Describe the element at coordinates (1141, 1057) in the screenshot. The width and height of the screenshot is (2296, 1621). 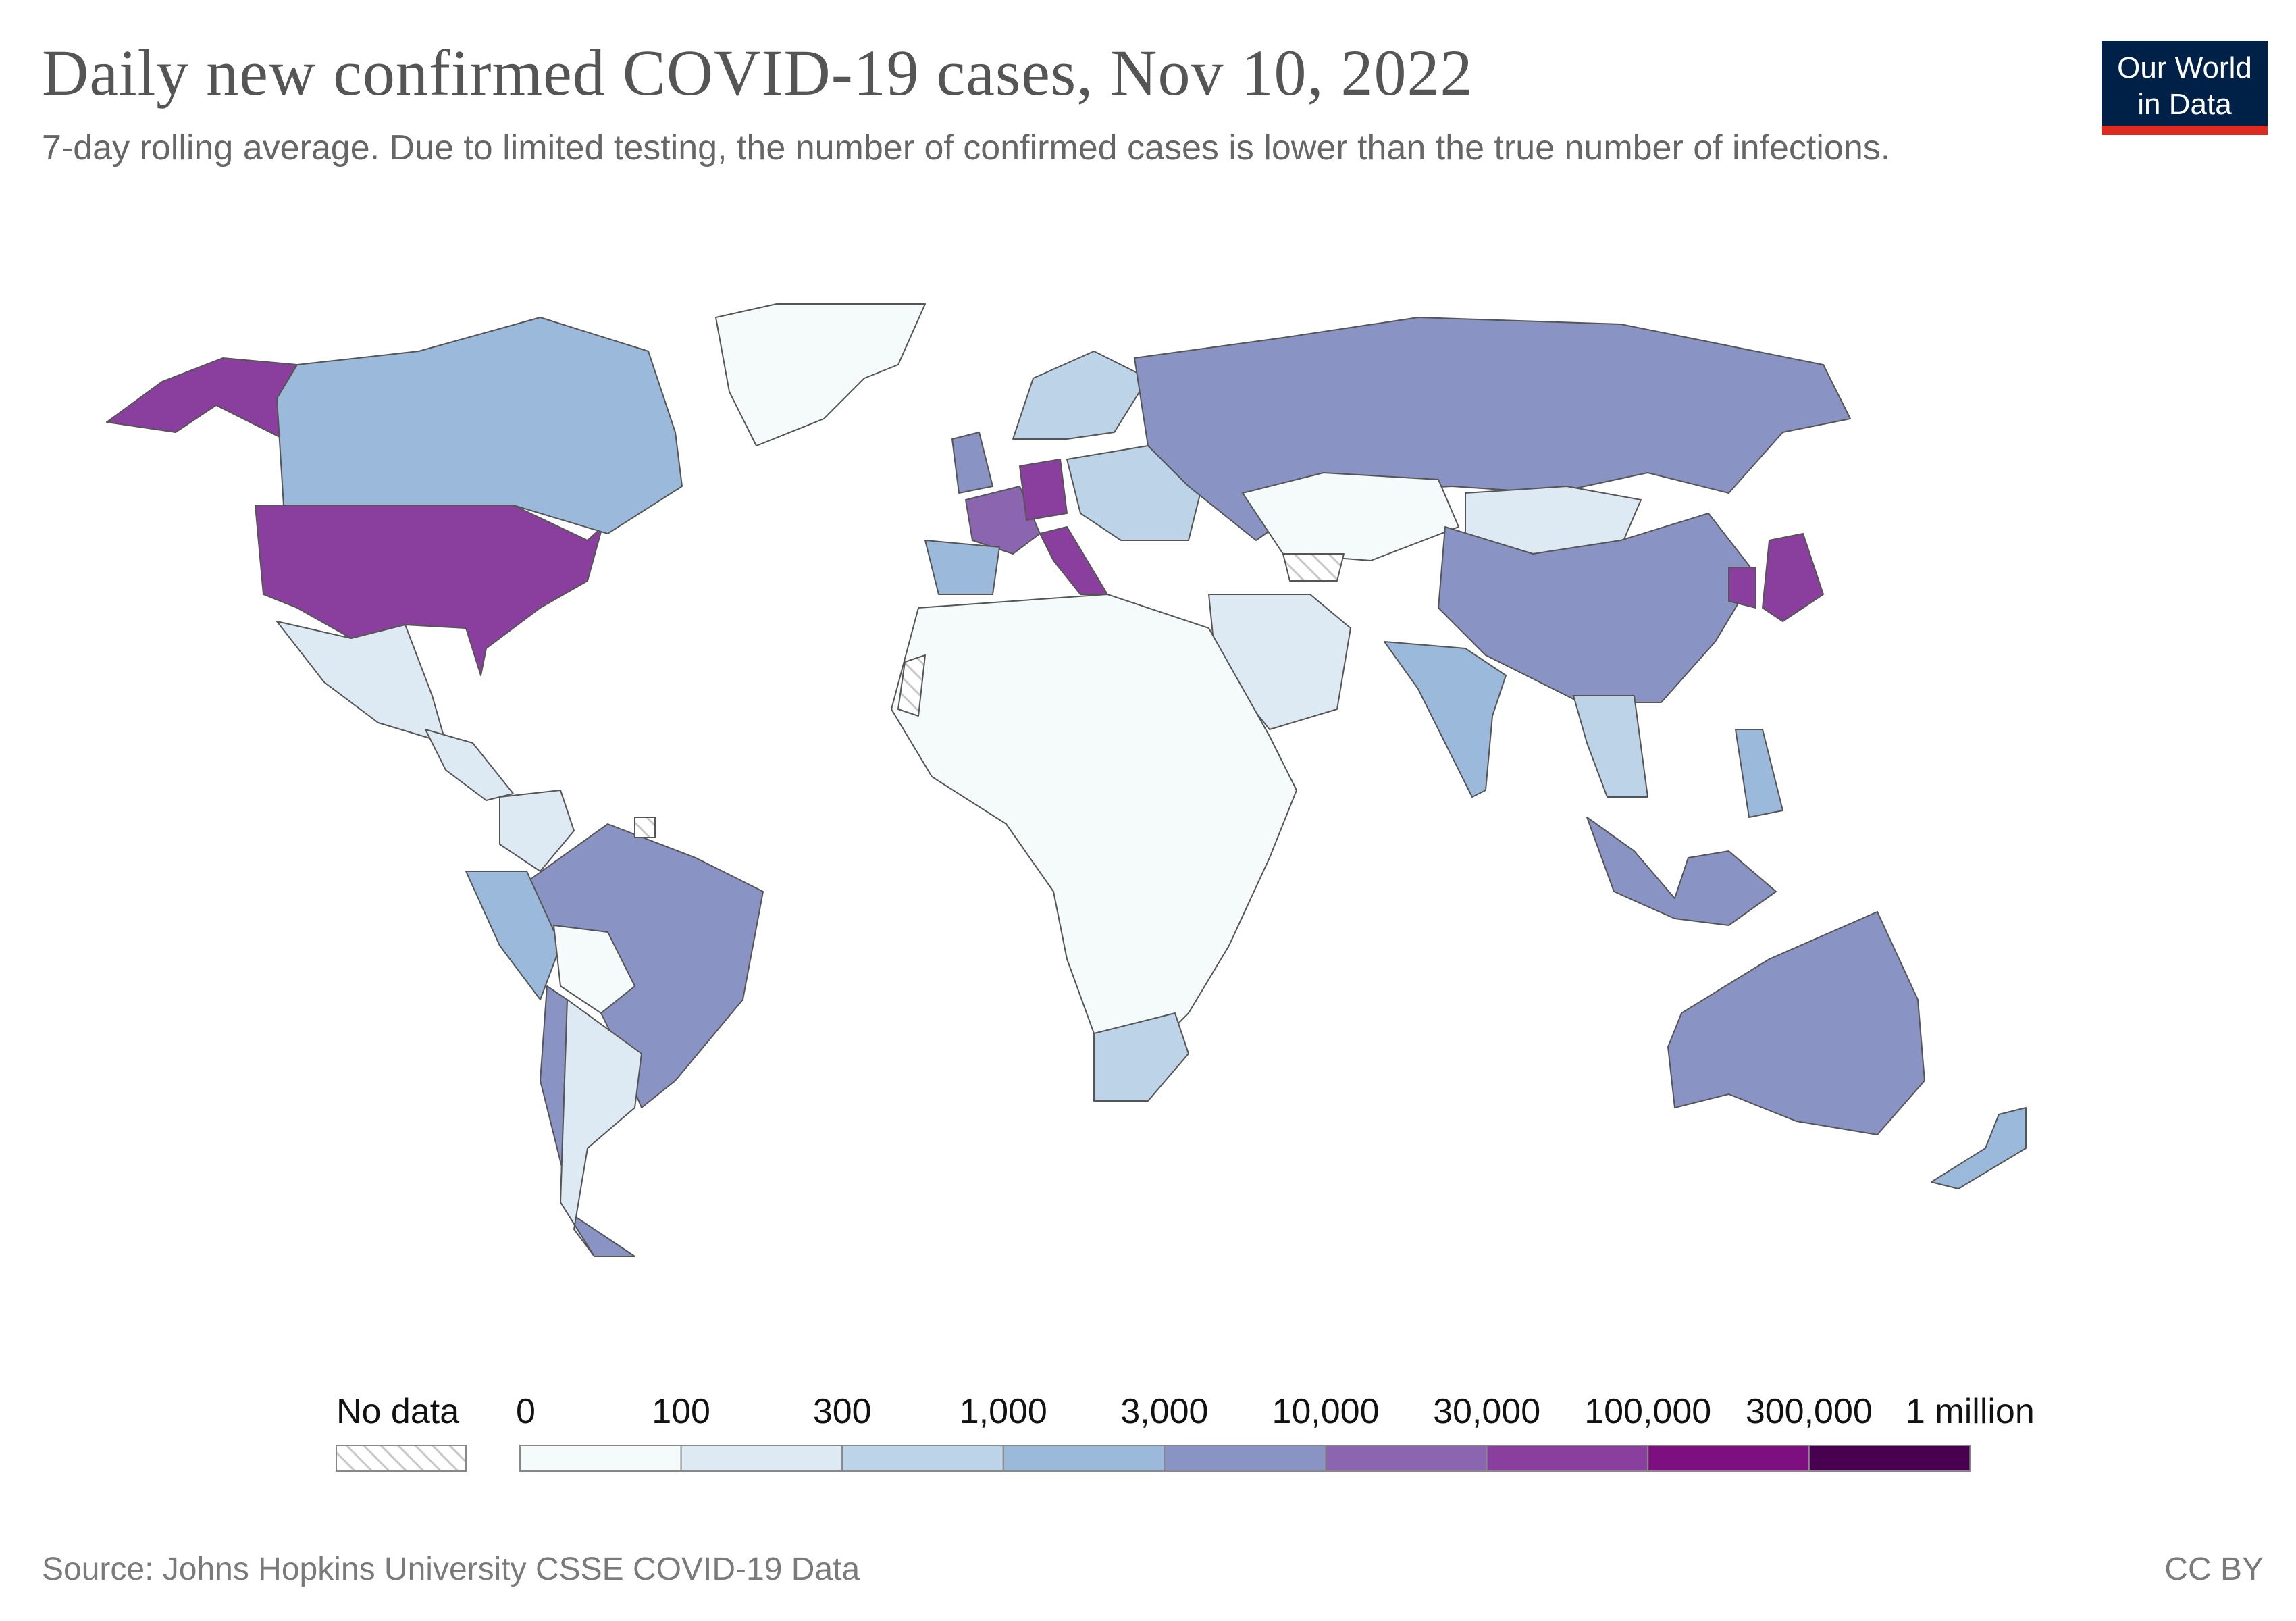
I see `region-south-africa` at that location.